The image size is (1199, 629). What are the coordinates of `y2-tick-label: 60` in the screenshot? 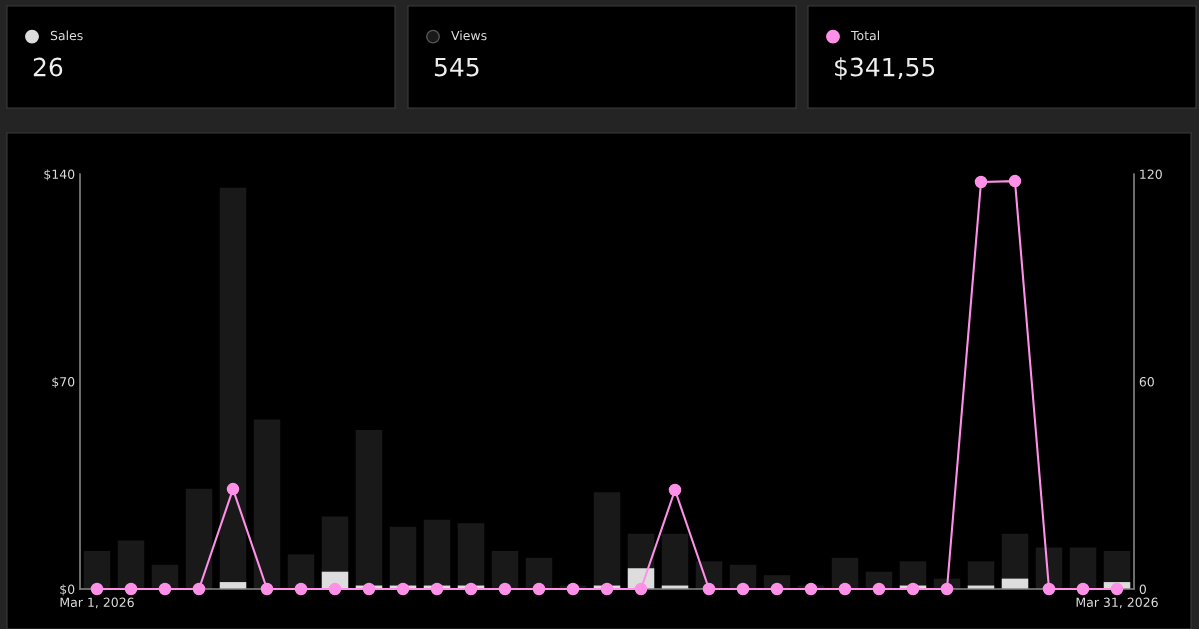 It's located at (1146, 381).